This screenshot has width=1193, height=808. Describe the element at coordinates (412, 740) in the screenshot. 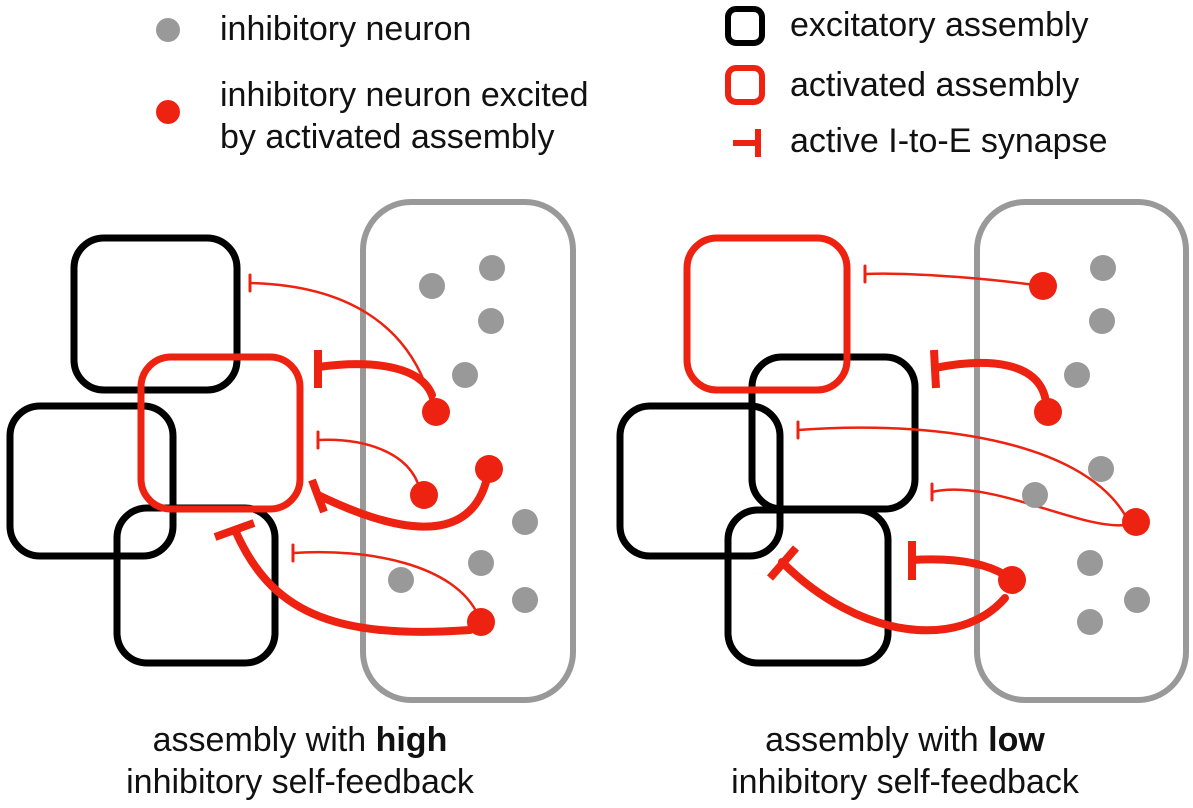

I see `caption-bold: high` at that location.